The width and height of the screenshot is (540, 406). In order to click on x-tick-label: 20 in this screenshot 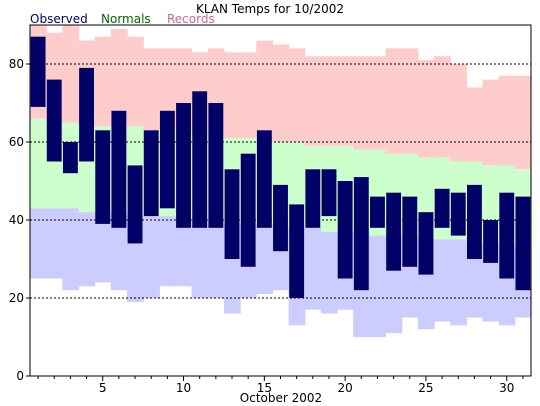, I will do `click(345, 388)`.